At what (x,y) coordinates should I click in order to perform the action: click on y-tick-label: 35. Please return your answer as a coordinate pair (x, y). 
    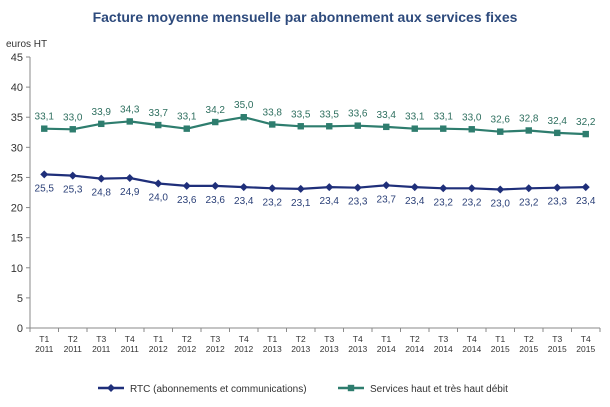
    Looking at the image, I should click on (17, 118).